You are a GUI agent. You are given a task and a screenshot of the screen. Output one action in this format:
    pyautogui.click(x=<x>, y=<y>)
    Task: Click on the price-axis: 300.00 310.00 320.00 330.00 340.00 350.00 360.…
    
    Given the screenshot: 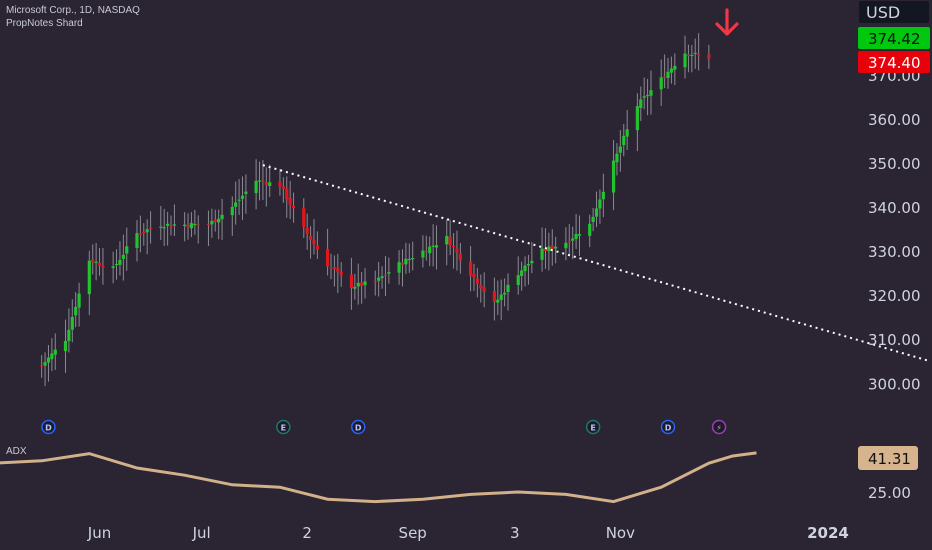 What is the action you would take?
    pyautogui.click(x=894, y=284)
    